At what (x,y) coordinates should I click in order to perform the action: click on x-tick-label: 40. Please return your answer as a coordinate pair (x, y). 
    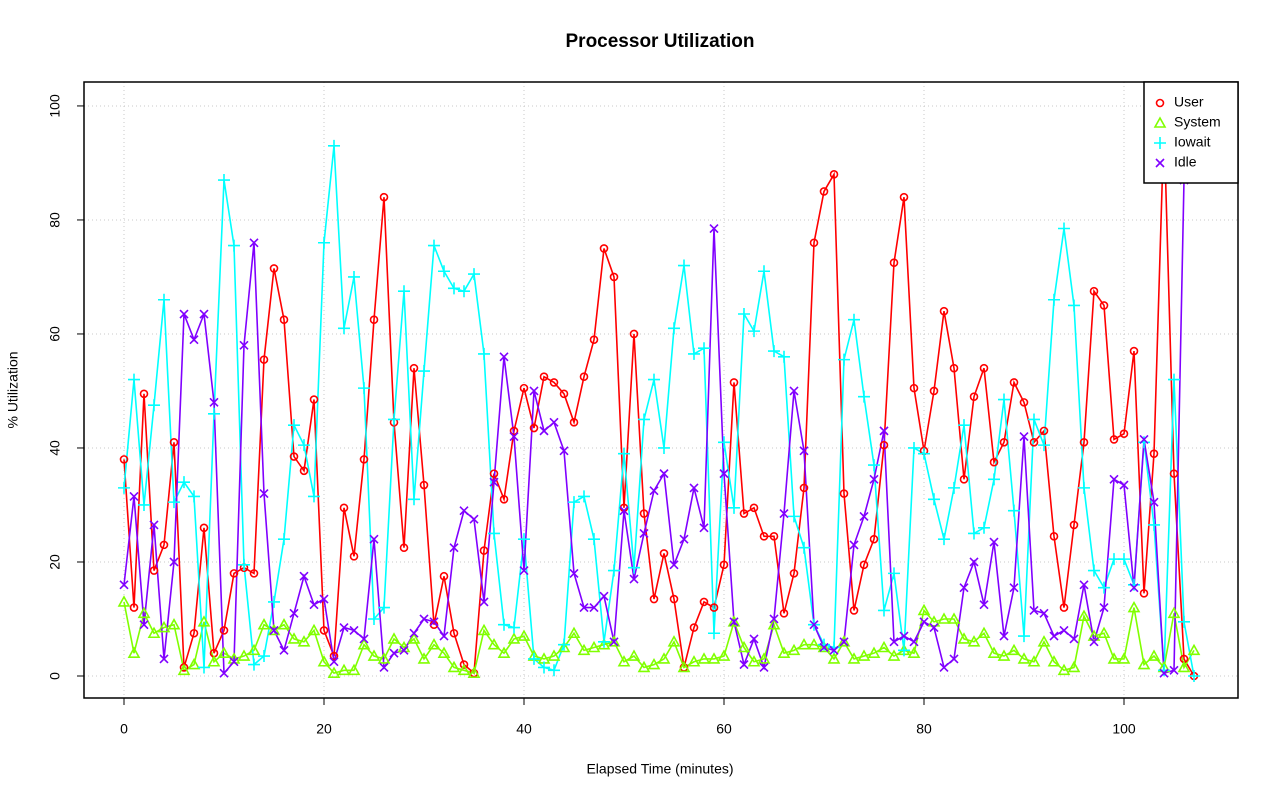
    Looking at the image, I should click on (524, 729).